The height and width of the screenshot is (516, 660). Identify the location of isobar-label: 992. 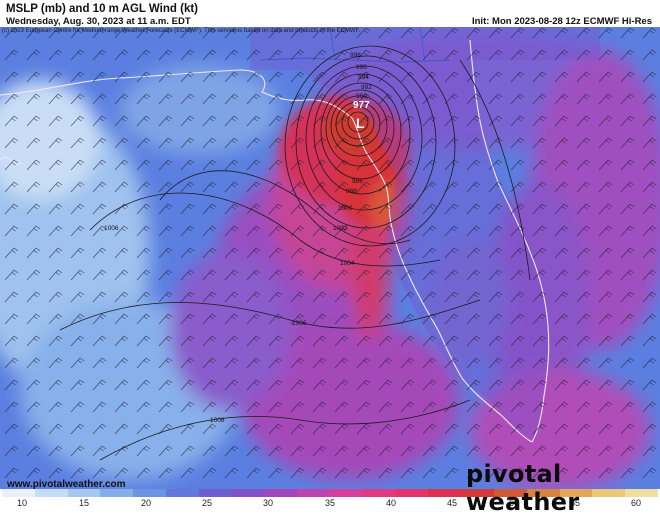
(366, 87).